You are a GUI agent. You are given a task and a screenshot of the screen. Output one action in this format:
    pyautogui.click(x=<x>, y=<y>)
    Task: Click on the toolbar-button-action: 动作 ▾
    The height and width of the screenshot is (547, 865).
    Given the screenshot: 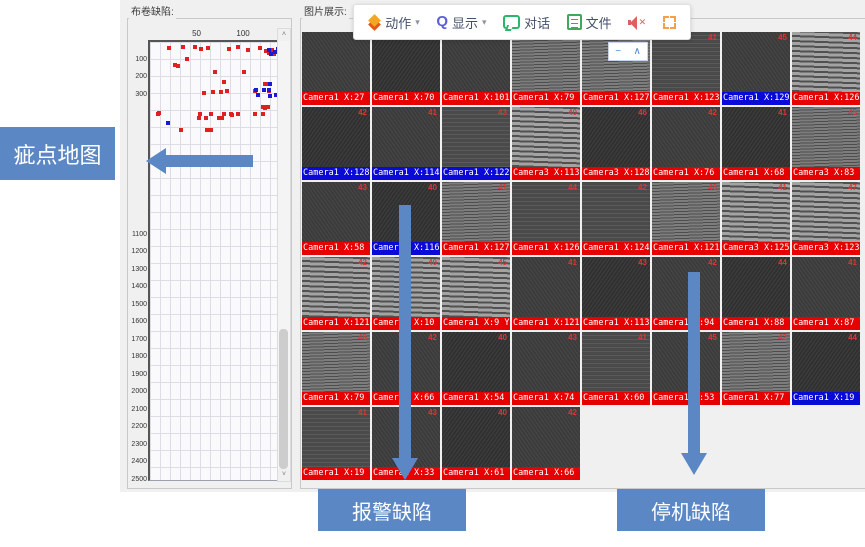 What is the action you would take?
    pyautogui.click(x=394, y=22)
    